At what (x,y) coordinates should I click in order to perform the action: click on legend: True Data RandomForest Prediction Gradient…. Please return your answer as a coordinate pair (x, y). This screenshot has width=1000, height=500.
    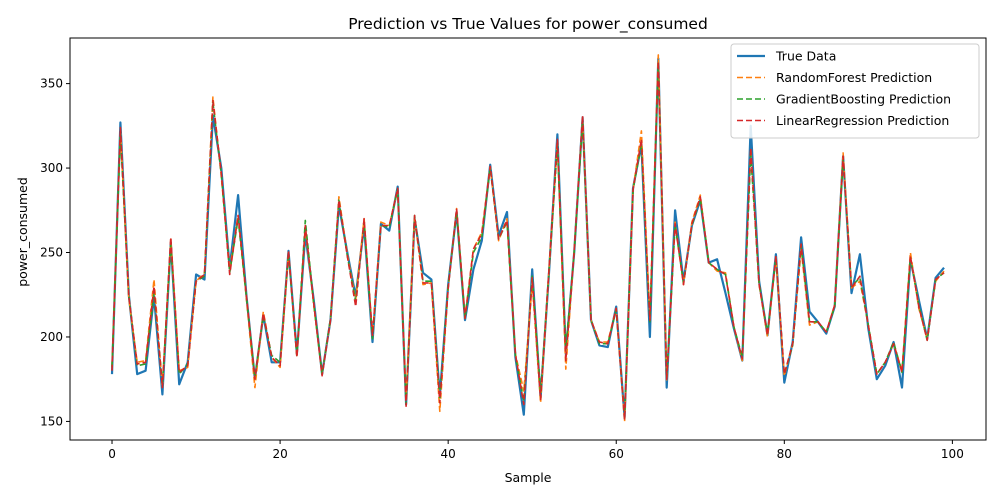
    Looking at the image, I should click on (855, 91).